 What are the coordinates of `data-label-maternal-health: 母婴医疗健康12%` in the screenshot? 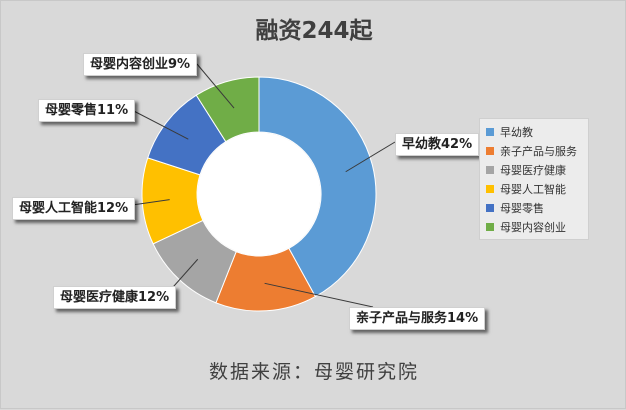 It's located at (115, 297).